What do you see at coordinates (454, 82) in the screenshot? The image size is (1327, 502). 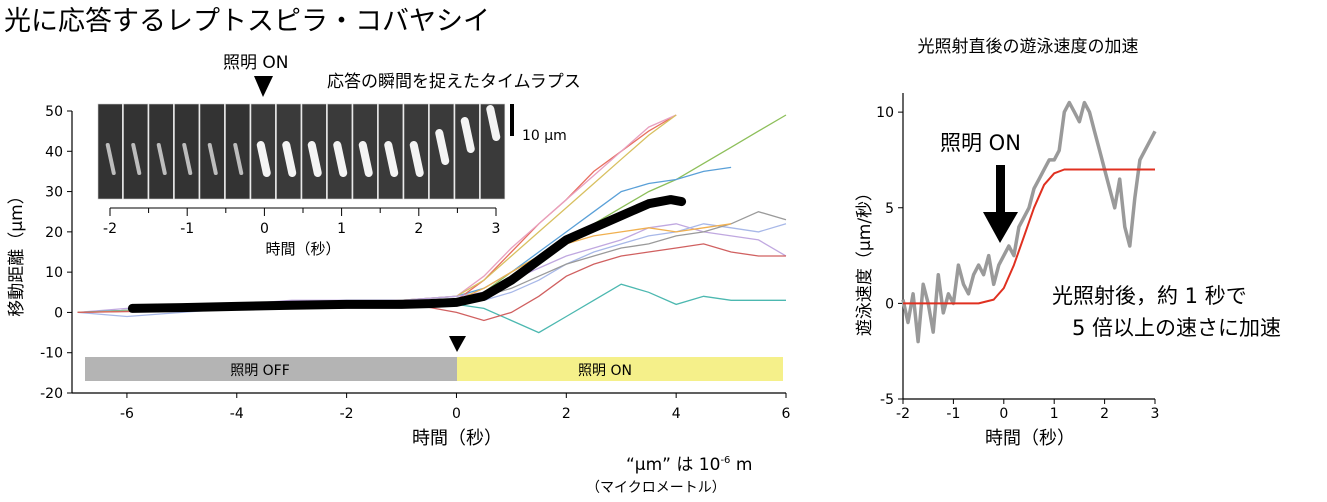 I see `timelapse-caption: 応答の瞬間を捉えたタイムラプス` at bounding box center [454, 82].